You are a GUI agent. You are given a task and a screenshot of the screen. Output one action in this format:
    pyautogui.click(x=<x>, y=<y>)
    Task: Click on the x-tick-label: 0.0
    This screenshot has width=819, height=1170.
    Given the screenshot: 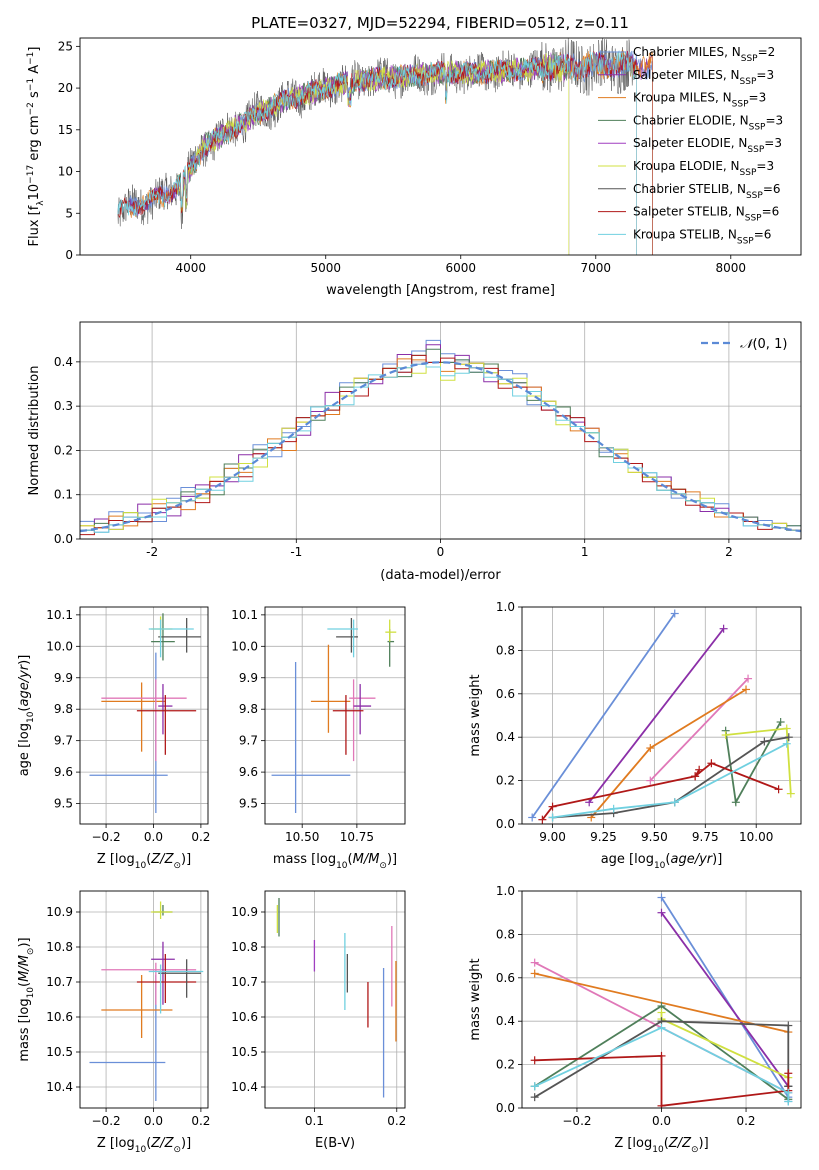 What is the action you would take?
    pyautogui.click(x=153, y=1121)
    